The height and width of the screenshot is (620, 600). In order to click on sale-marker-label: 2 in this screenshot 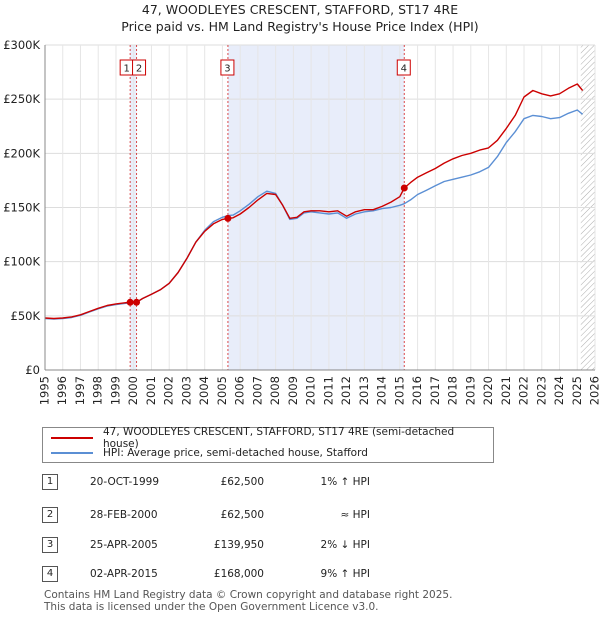, I will do `click(139, 69)`.